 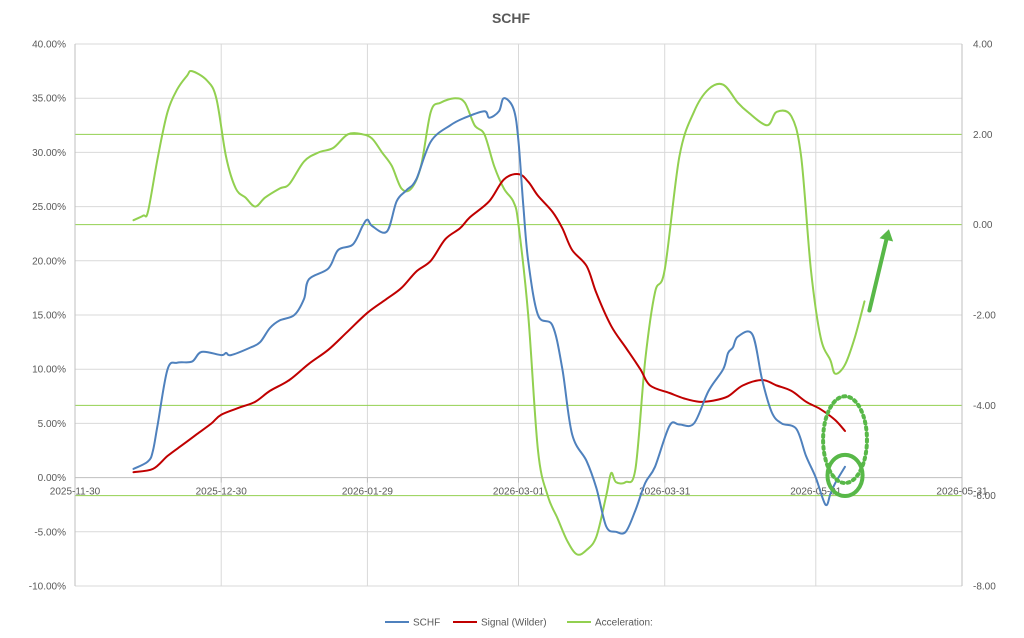 What do you see at coordinates (519, 492) in the screenshot?
I see `x-tick-label: 2026-03-01` at bounding box center [519, 492].